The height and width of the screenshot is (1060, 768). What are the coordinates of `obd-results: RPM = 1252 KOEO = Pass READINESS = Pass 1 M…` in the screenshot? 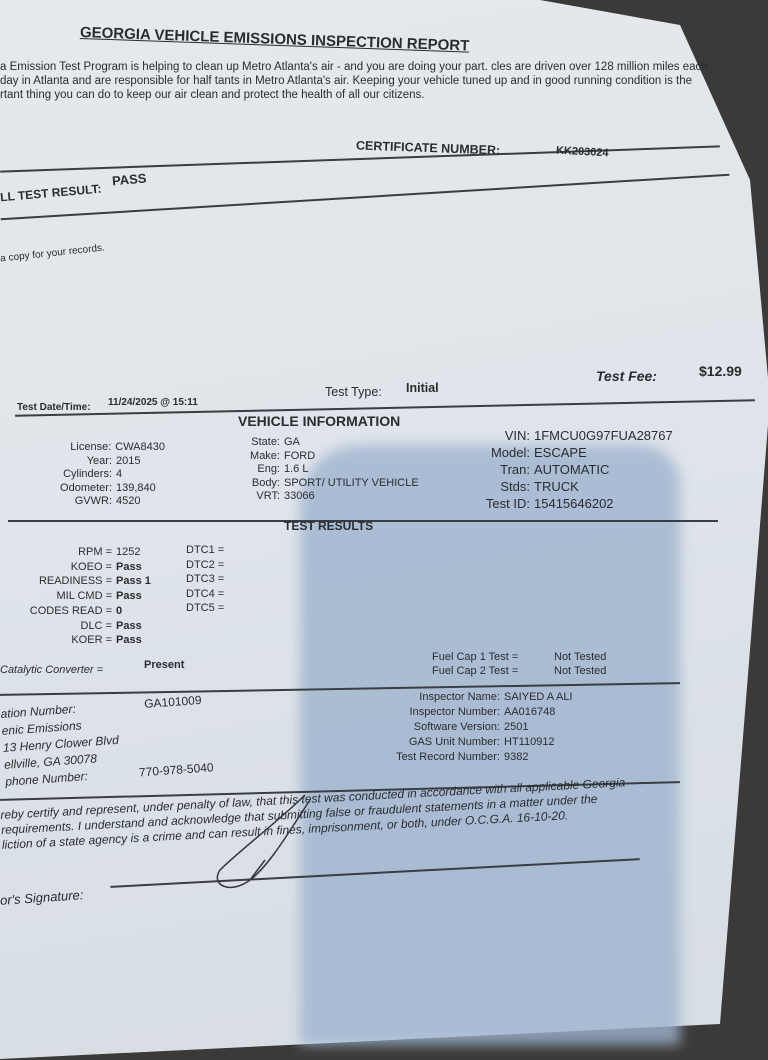 It's located at (80, 596).